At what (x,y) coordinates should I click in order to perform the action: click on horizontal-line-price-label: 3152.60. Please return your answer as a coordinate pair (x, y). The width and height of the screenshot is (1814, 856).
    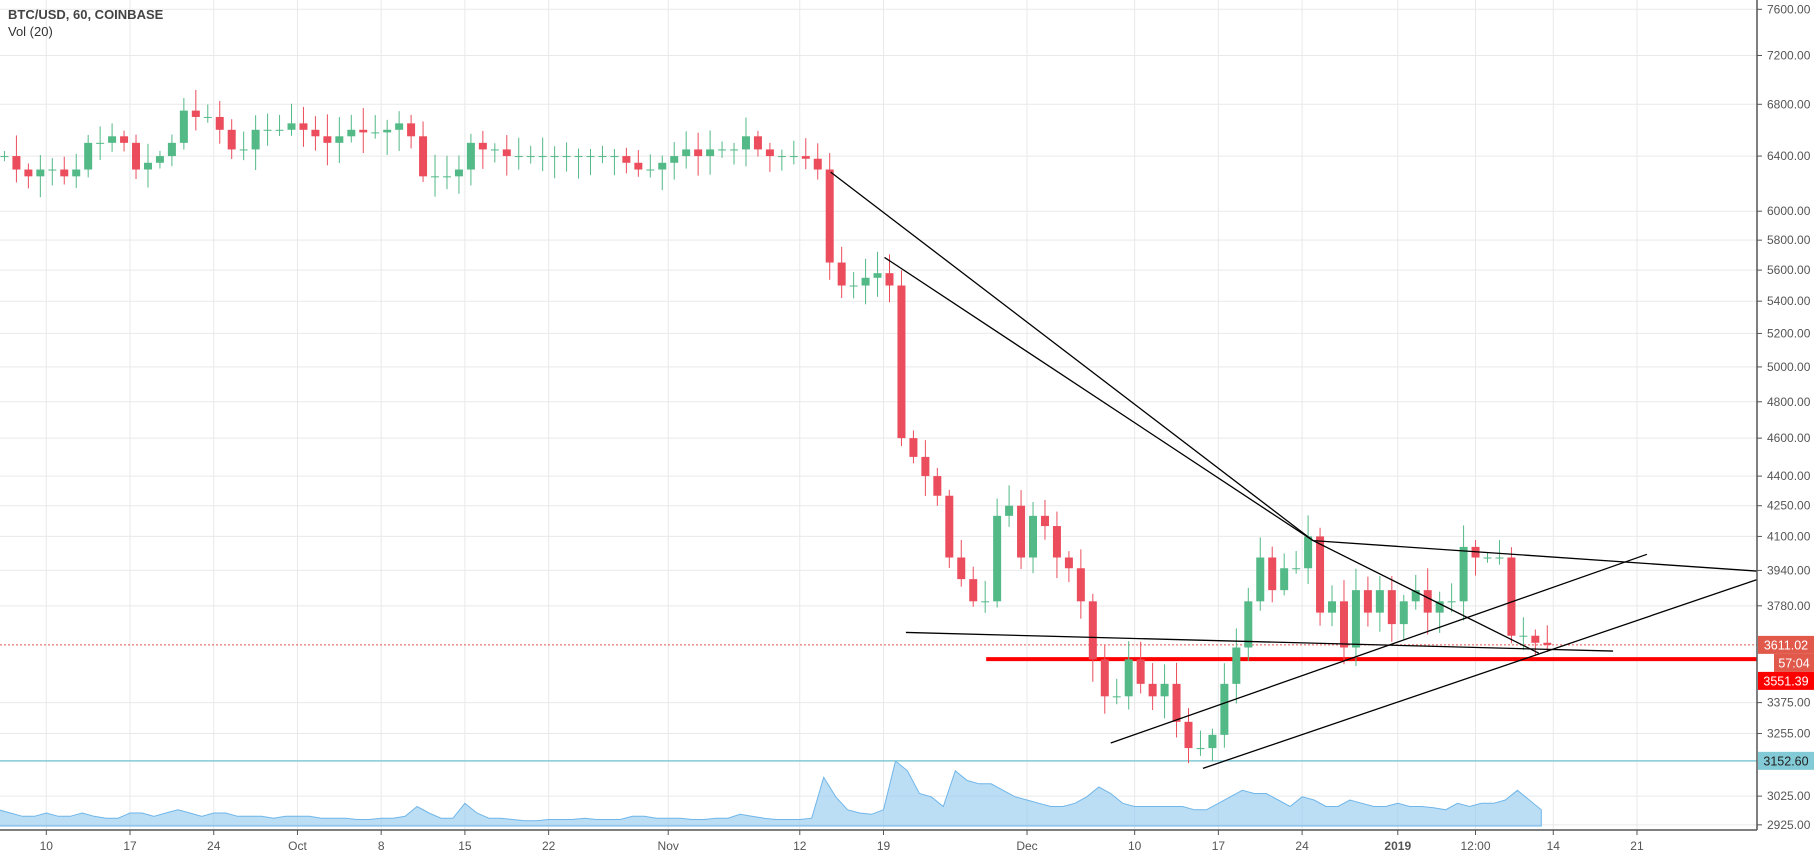
    Looking at the image, I should click on (1785, 761).